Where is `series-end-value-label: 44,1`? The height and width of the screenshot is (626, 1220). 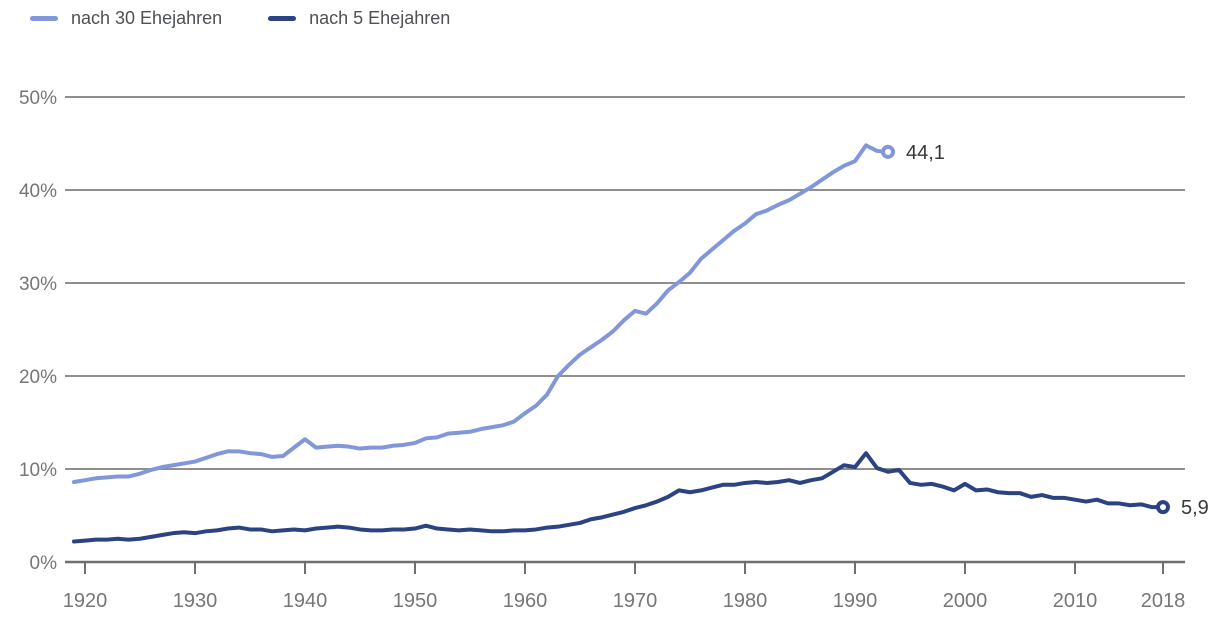
series-end-value-label: 44,1 is located at coordinates (925, 153).